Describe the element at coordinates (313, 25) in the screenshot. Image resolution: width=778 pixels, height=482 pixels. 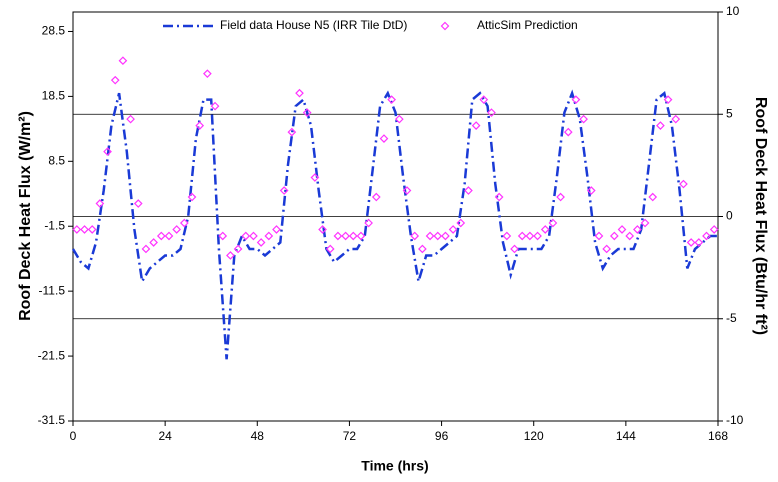
I see `legend-label: Field data House N5 (IRR Tile DtD)` at that location.